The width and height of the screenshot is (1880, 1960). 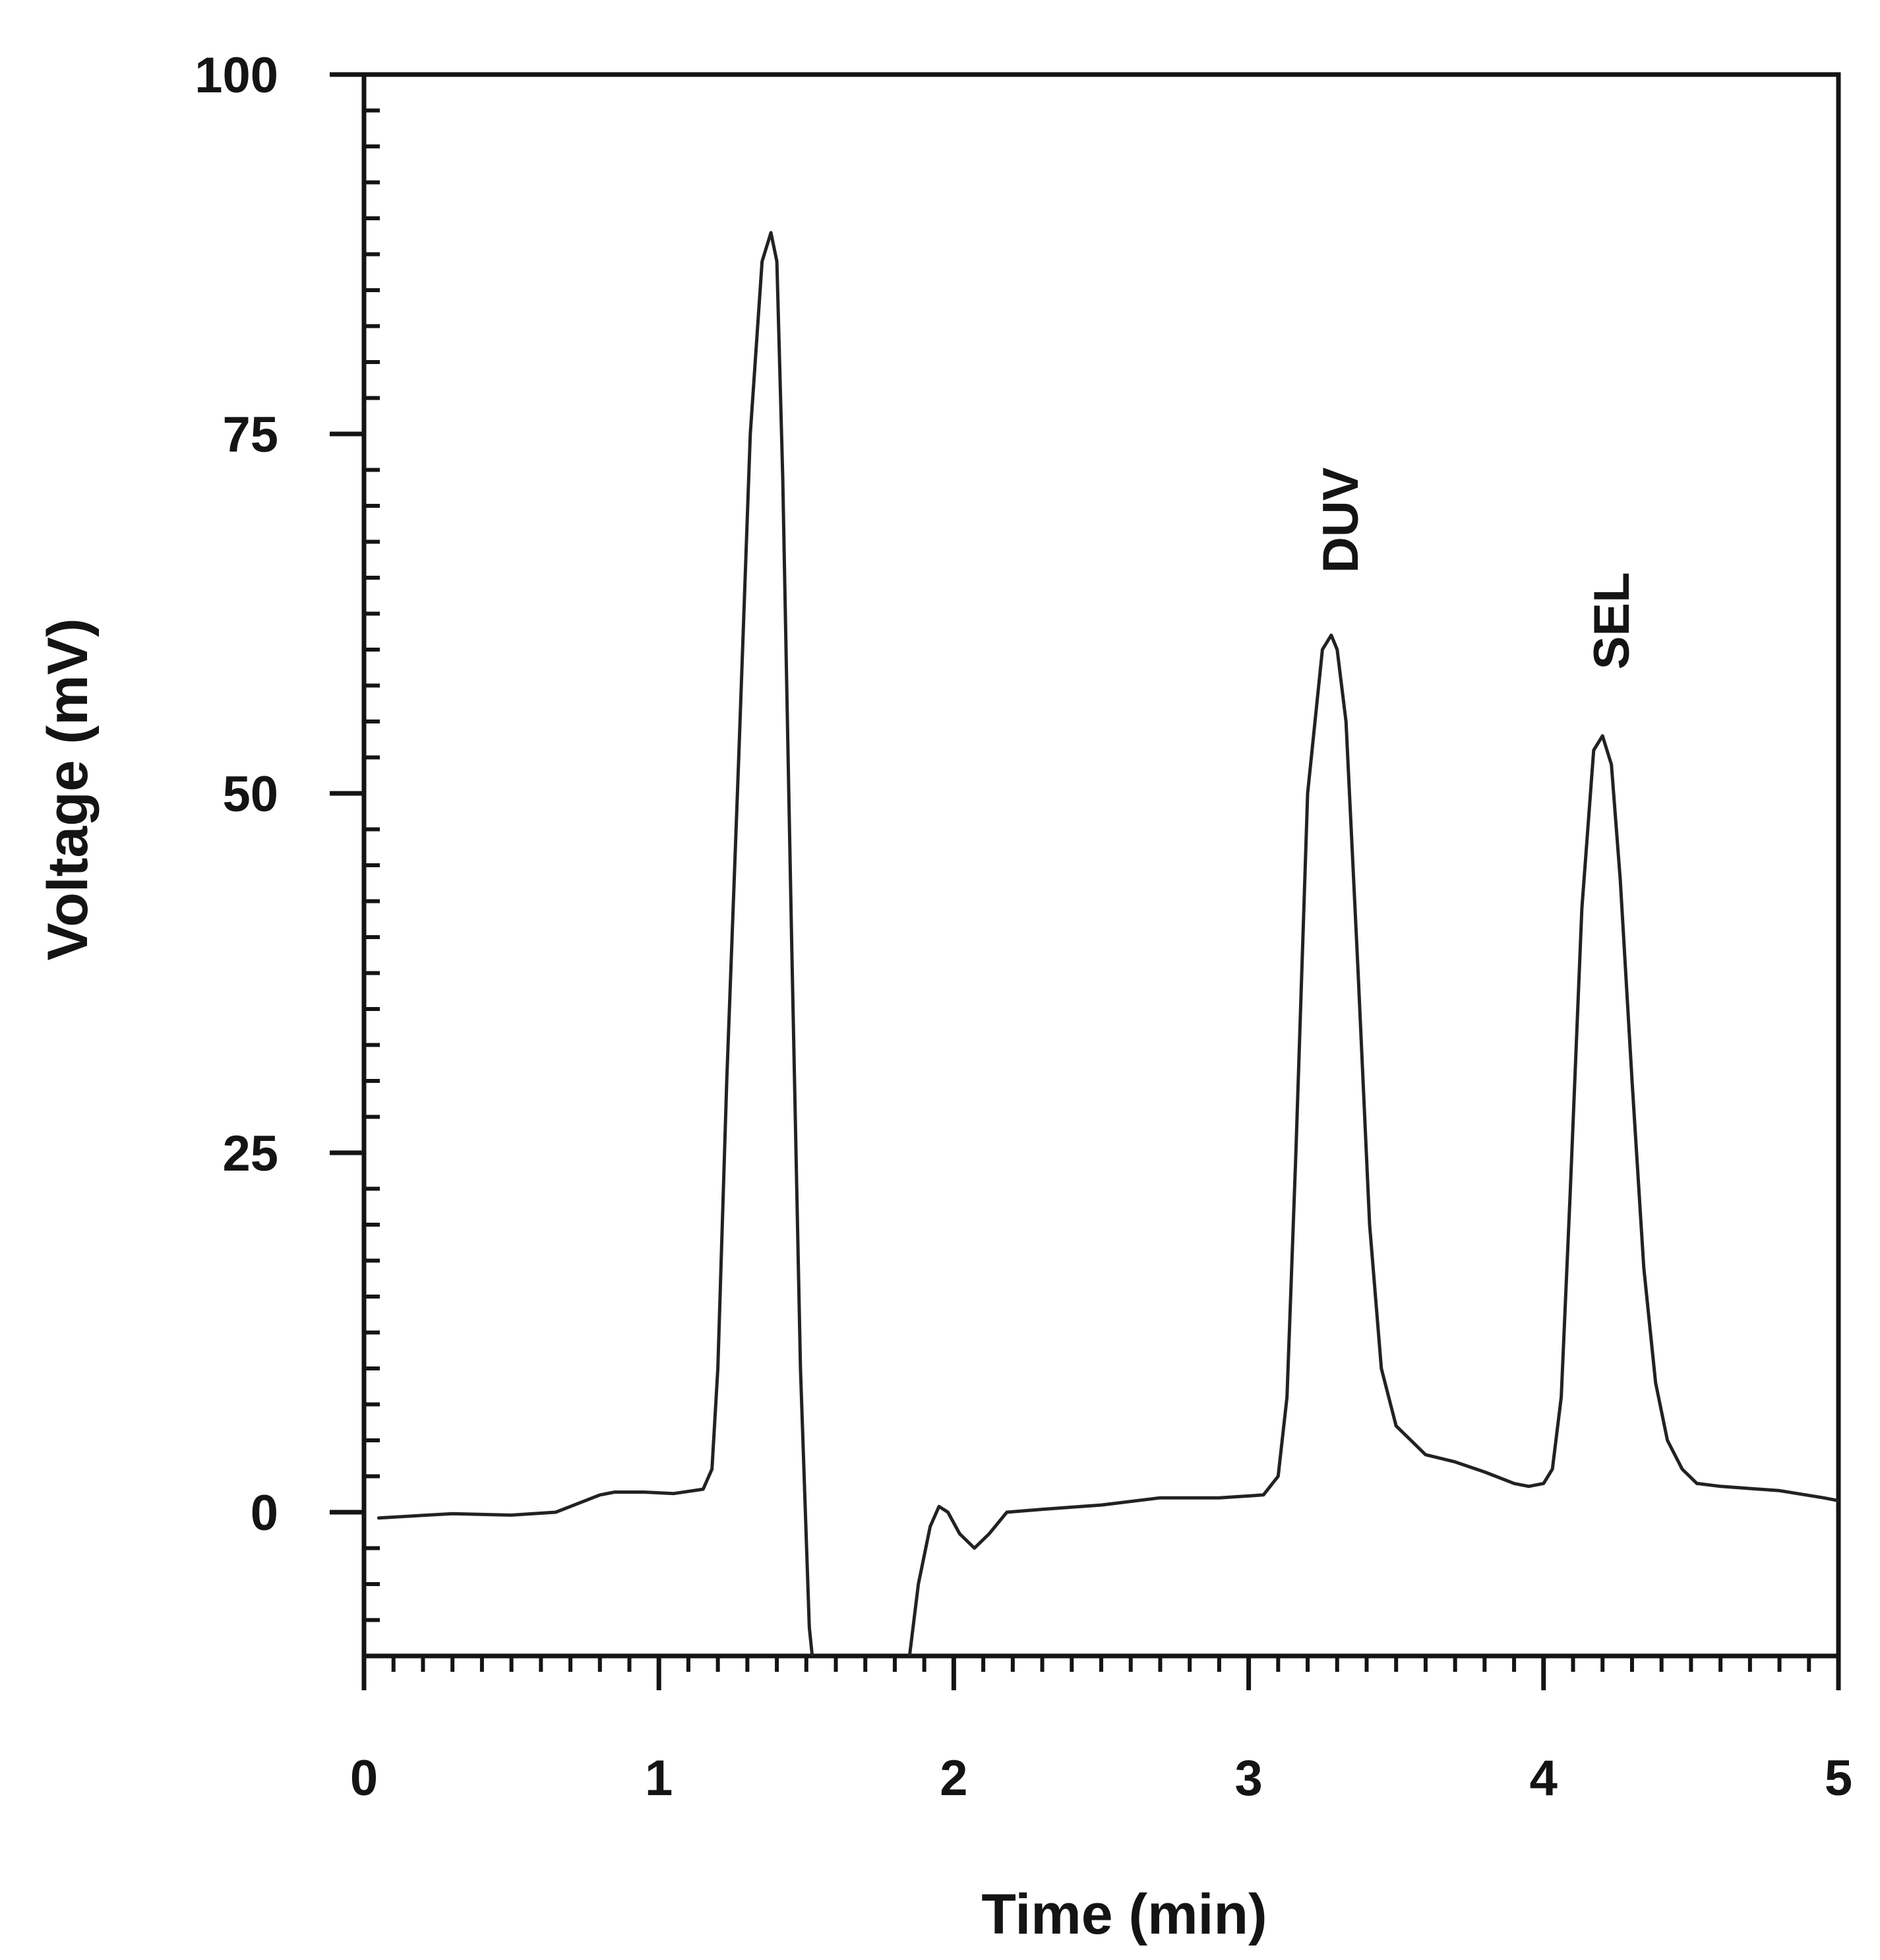 What do you see at coordinates (68, 789) in the screenshot?
I see `y-axis-title: Voltage (mV)` at bounding box center [68, 789].